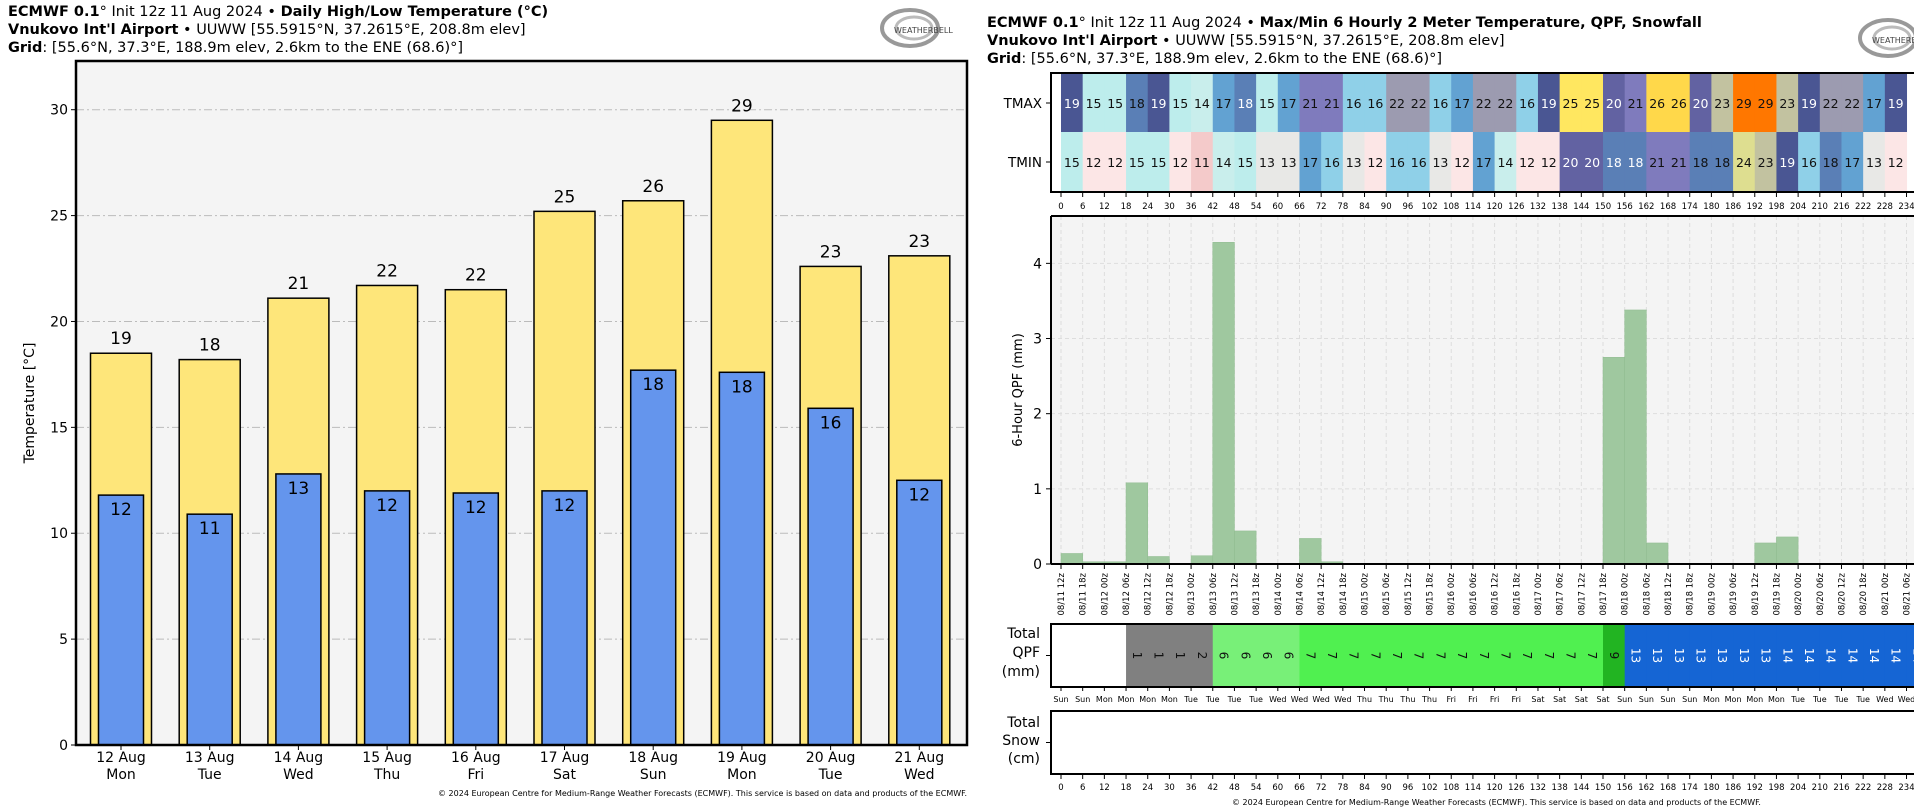 This screenshot has height=808, width=1914. I want to click on hour-label: 186, so click(1733, 788).